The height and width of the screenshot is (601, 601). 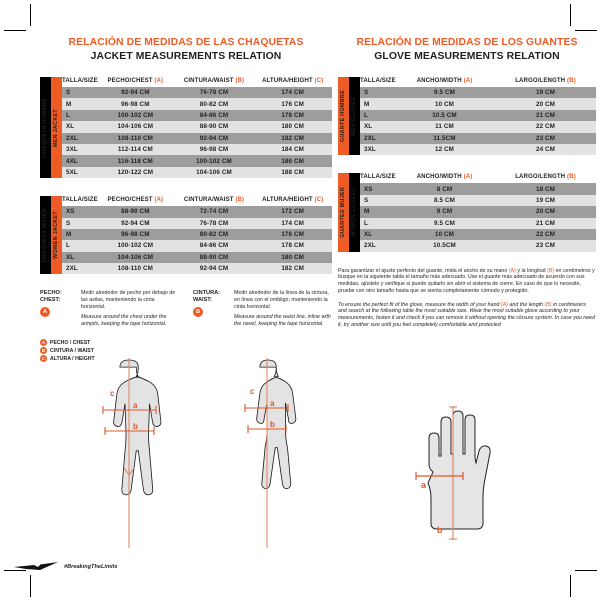 What do you see at coordinates (186, 42) in the screenshot?
I see `jackets-title-es: RELACIÓN DE MEDIDAS DE LAS CHAQUETAS` at bounding box center [186, 42].